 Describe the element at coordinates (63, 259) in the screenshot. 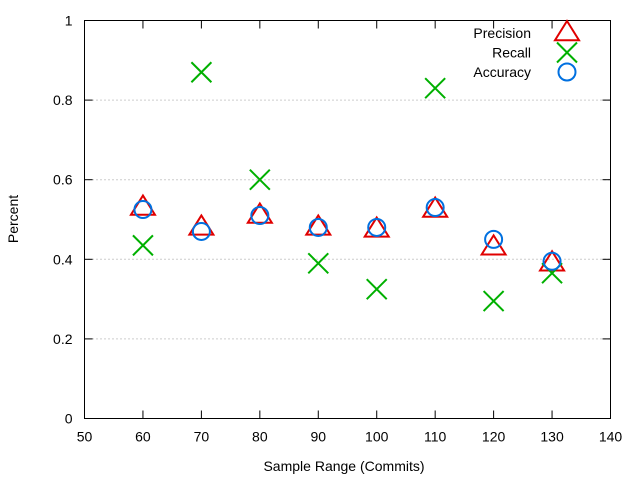

I see `y-tick-label: 0.4` at that location.